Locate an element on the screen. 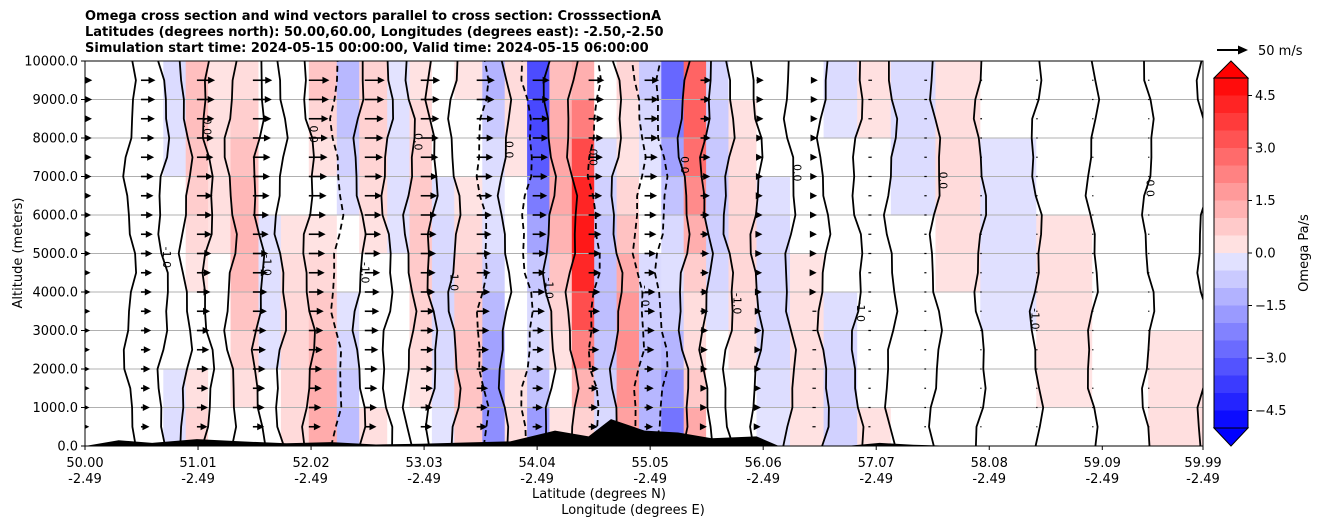 Image resolution: width=1320 pixels, height=526 pixels. colorbar: 4.5 3.0 1.5 0.0 −1.5 −3.0 −4.5 is located at coordinates (1249, 253).